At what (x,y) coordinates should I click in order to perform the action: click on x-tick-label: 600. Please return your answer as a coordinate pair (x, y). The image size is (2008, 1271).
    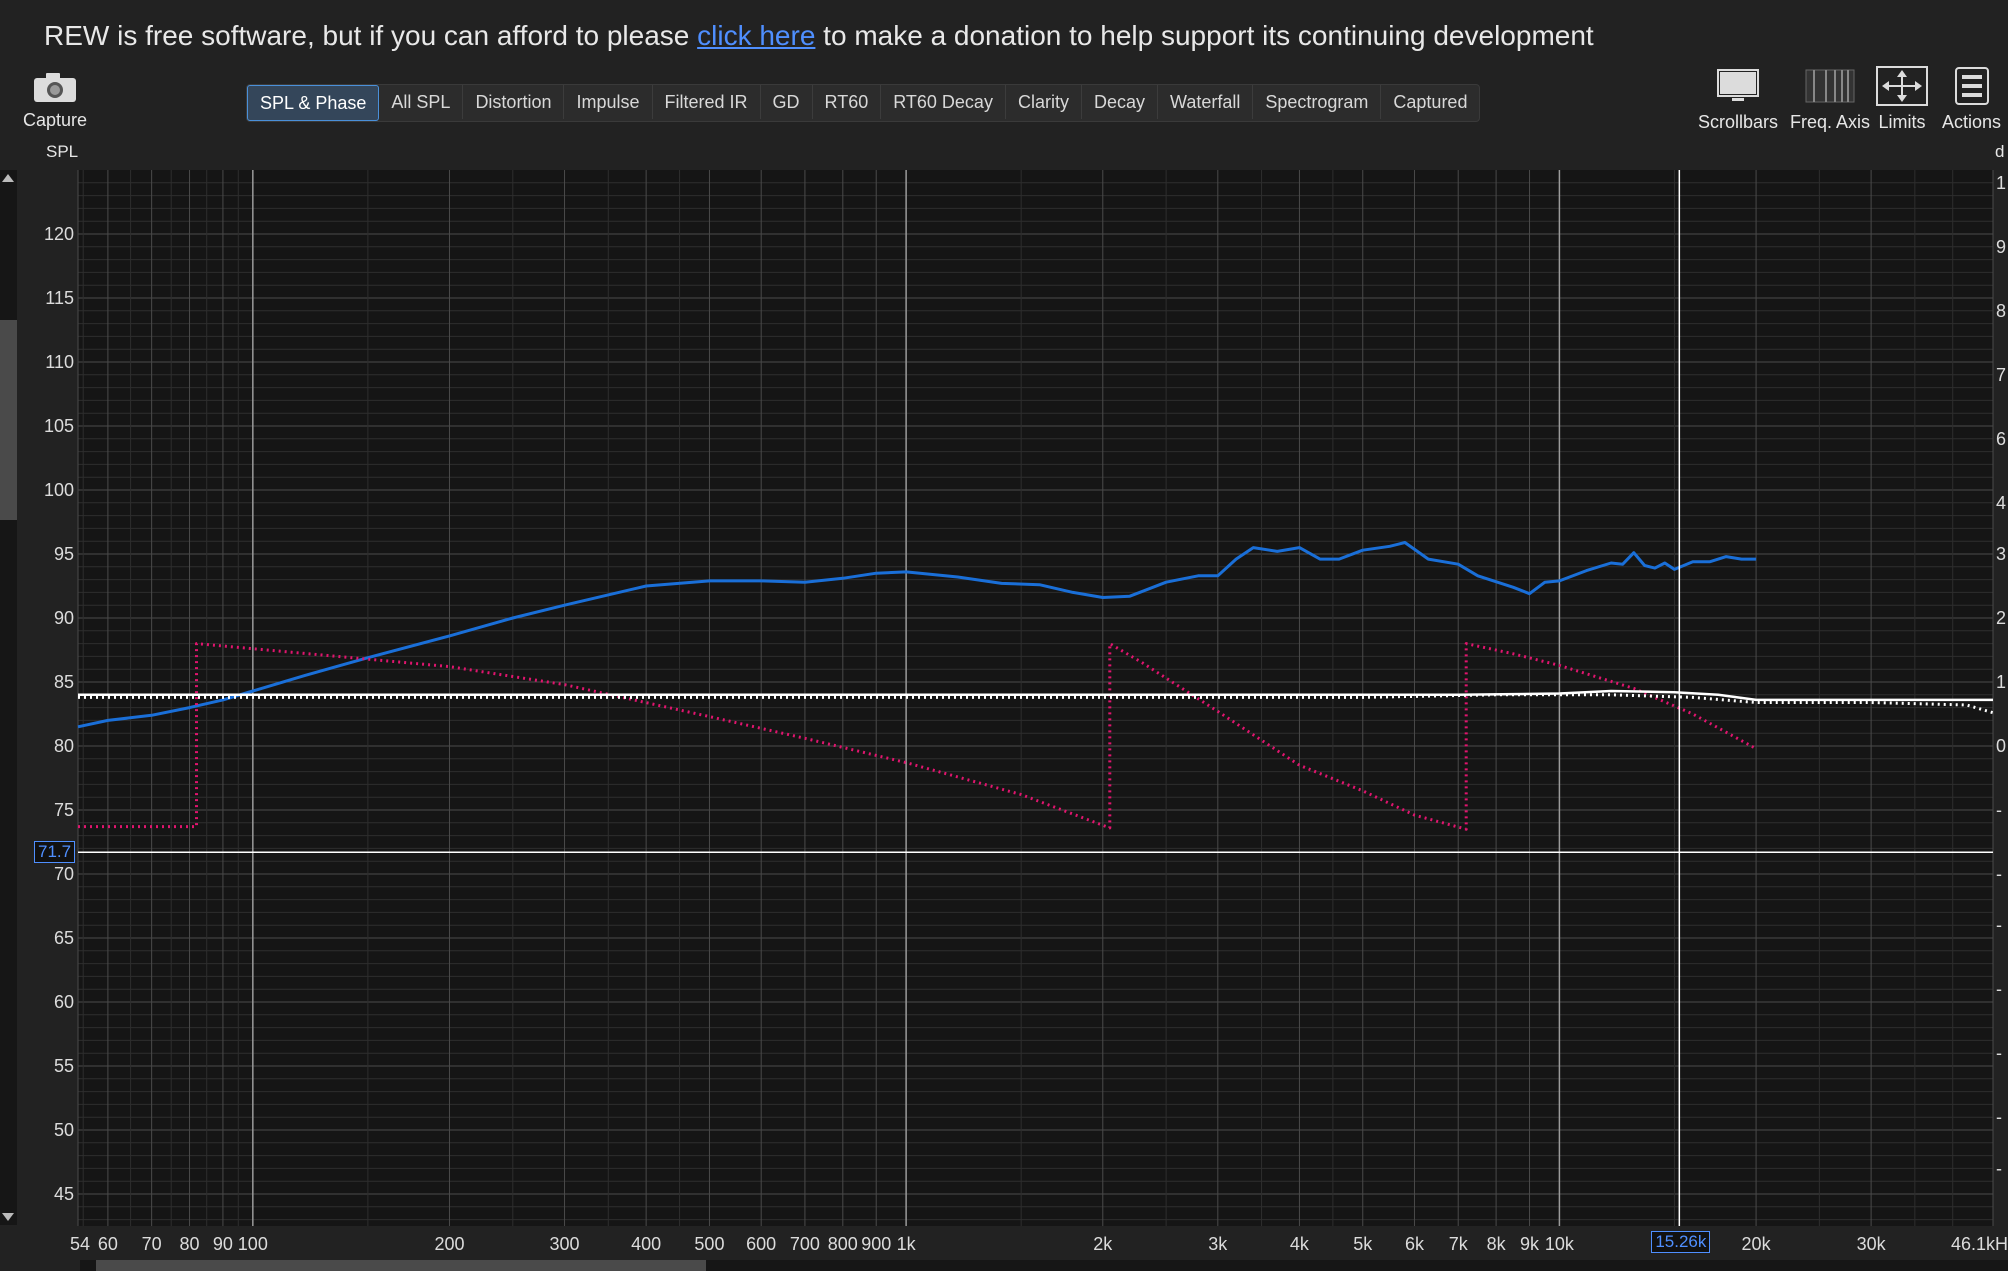
    Looking at the image, I should click on (761, 1244).